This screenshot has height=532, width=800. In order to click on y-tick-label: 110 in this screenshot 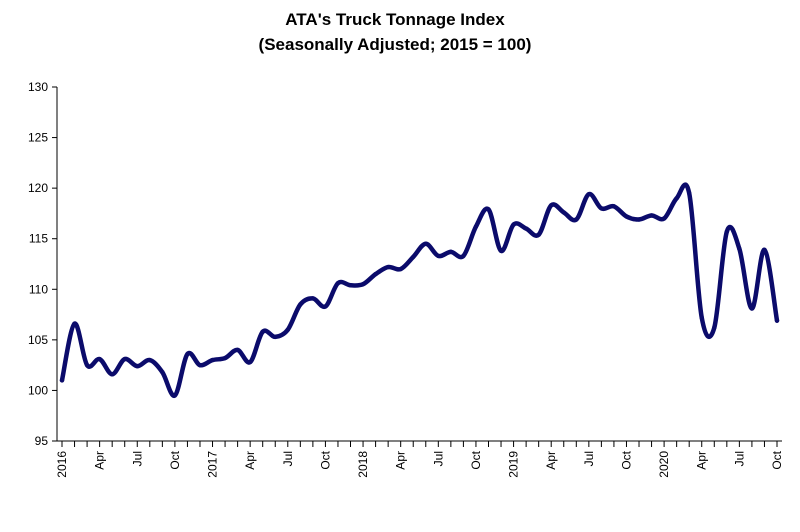, I will do `click(38, 289)`.